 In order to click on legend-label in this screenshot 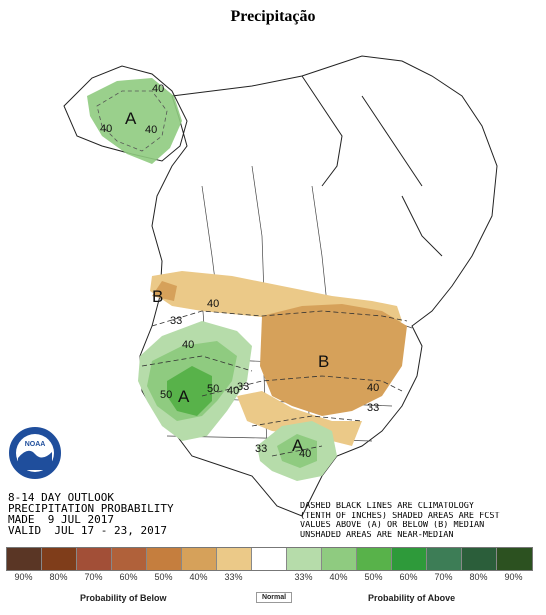, I will do `click(268, 577)`.